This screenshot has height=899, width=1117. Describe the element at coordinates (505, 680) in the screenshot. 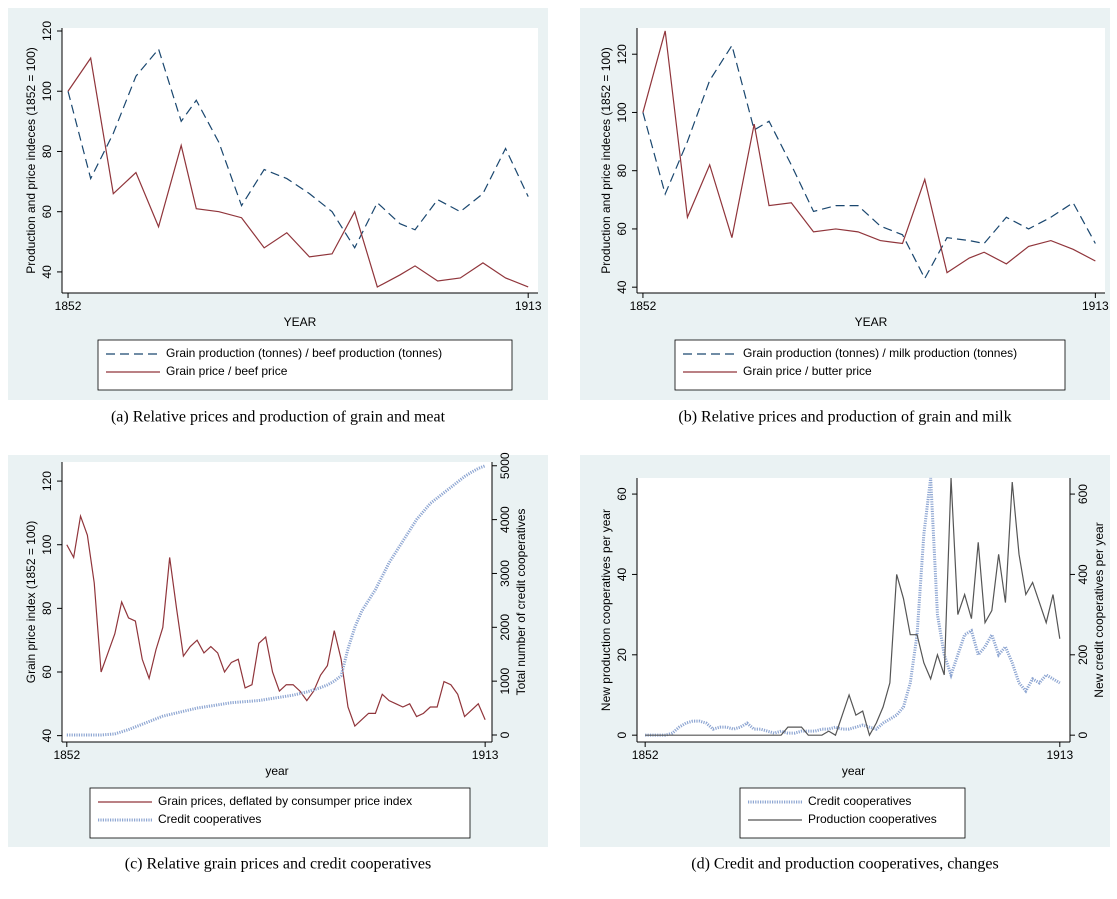

I see `y2-tick-label: 1000` at that location.